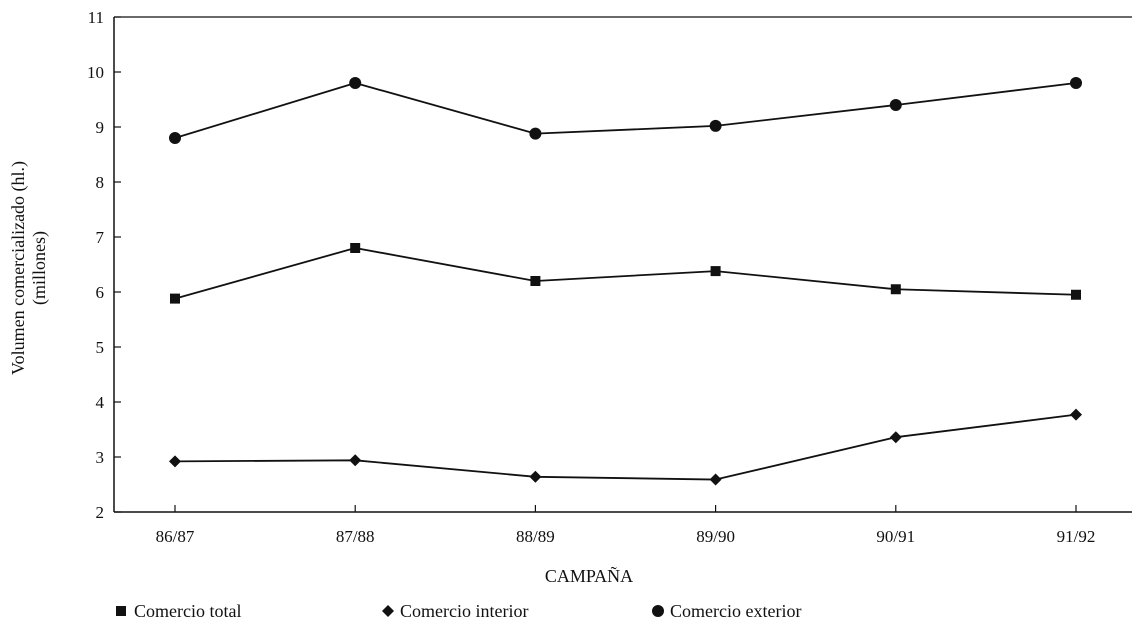 Image resolution: width=1132 pixels, height=630 pixels. I want to click on x-tick-label-90/91: 90/91, so click(895, 536).